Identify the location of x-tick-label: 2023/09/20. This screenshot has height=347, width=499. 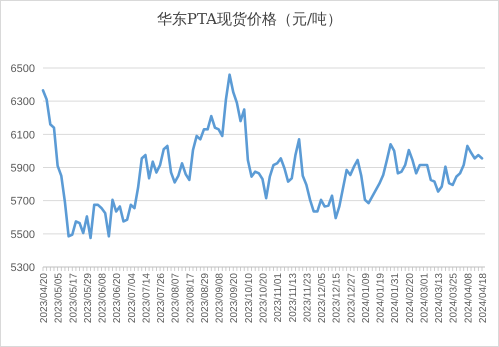
(234, 298).